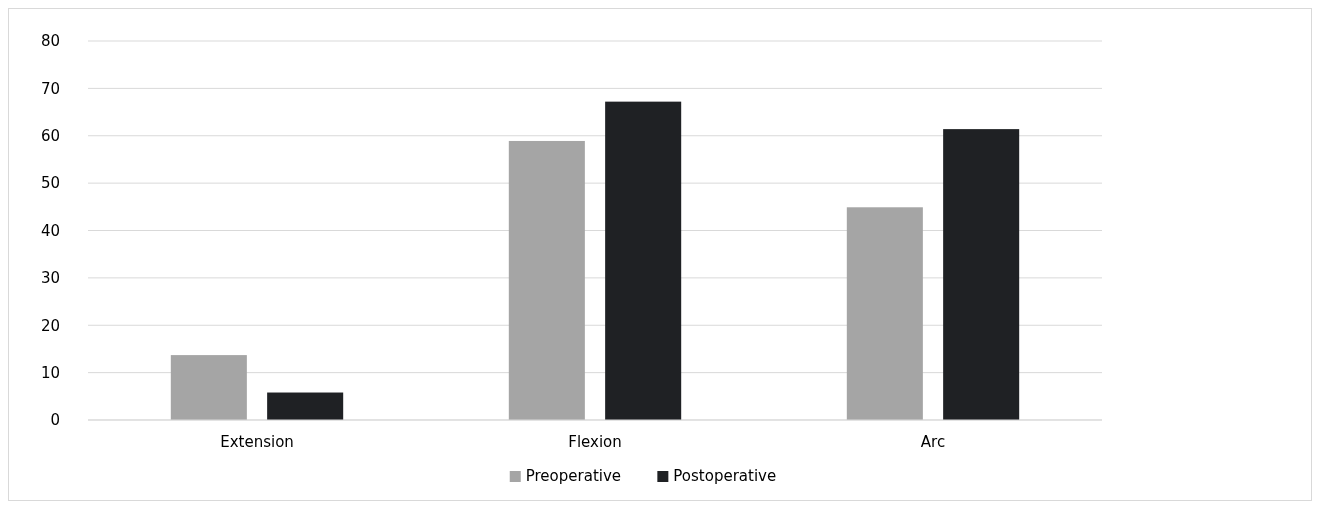  I want to click on legend-label: Postoperative, so click(725, 476).